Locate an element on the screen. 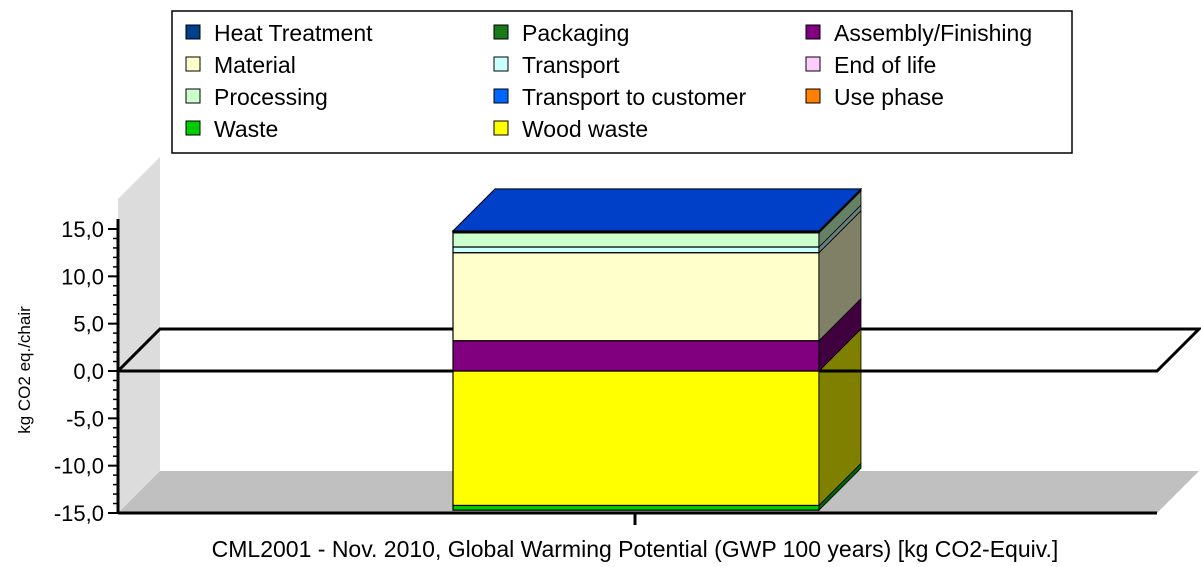 This screenshot has height=567, width=1201. zero-plane is located at coordinates (658, 350).